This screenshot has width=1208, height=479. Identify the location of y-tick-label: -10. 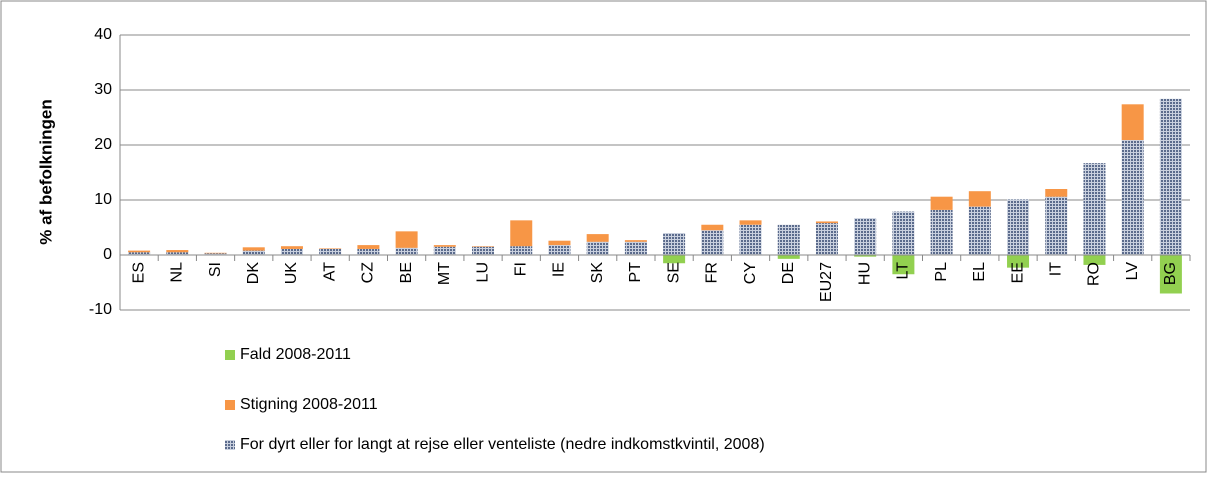
(100, 309).